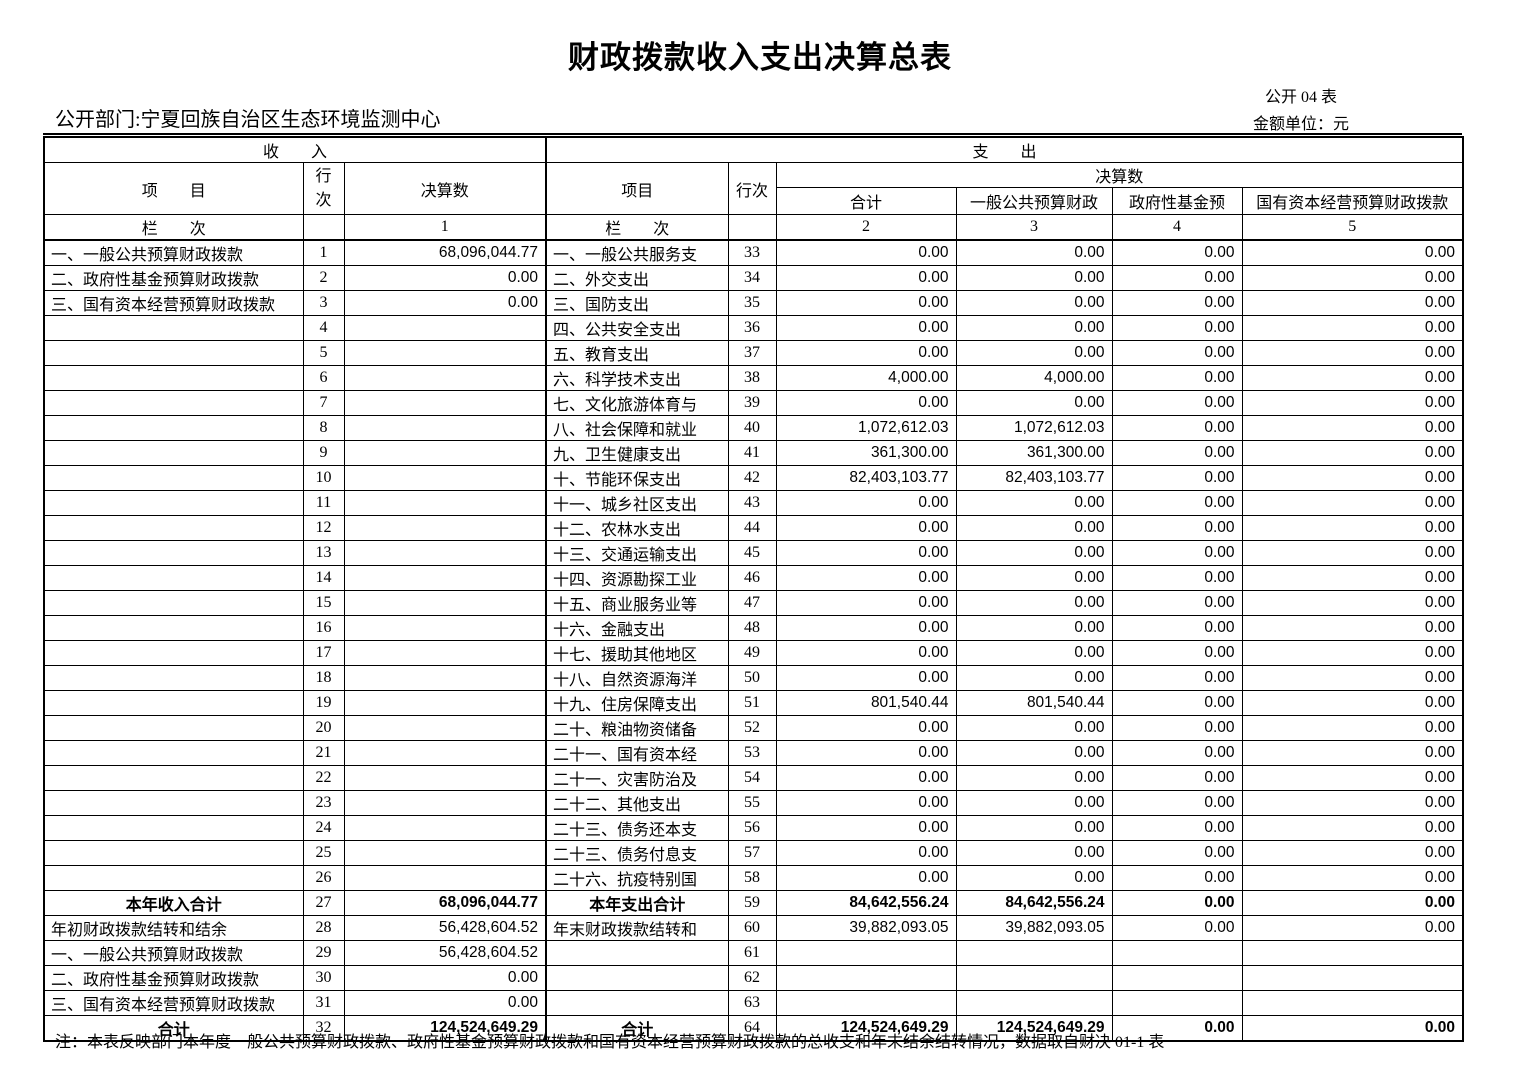 The height and width of the screenshot is (1074, 1520). I want to click on income-item-cell: 一、一般公共预算财政拨款, so click(173, 252).